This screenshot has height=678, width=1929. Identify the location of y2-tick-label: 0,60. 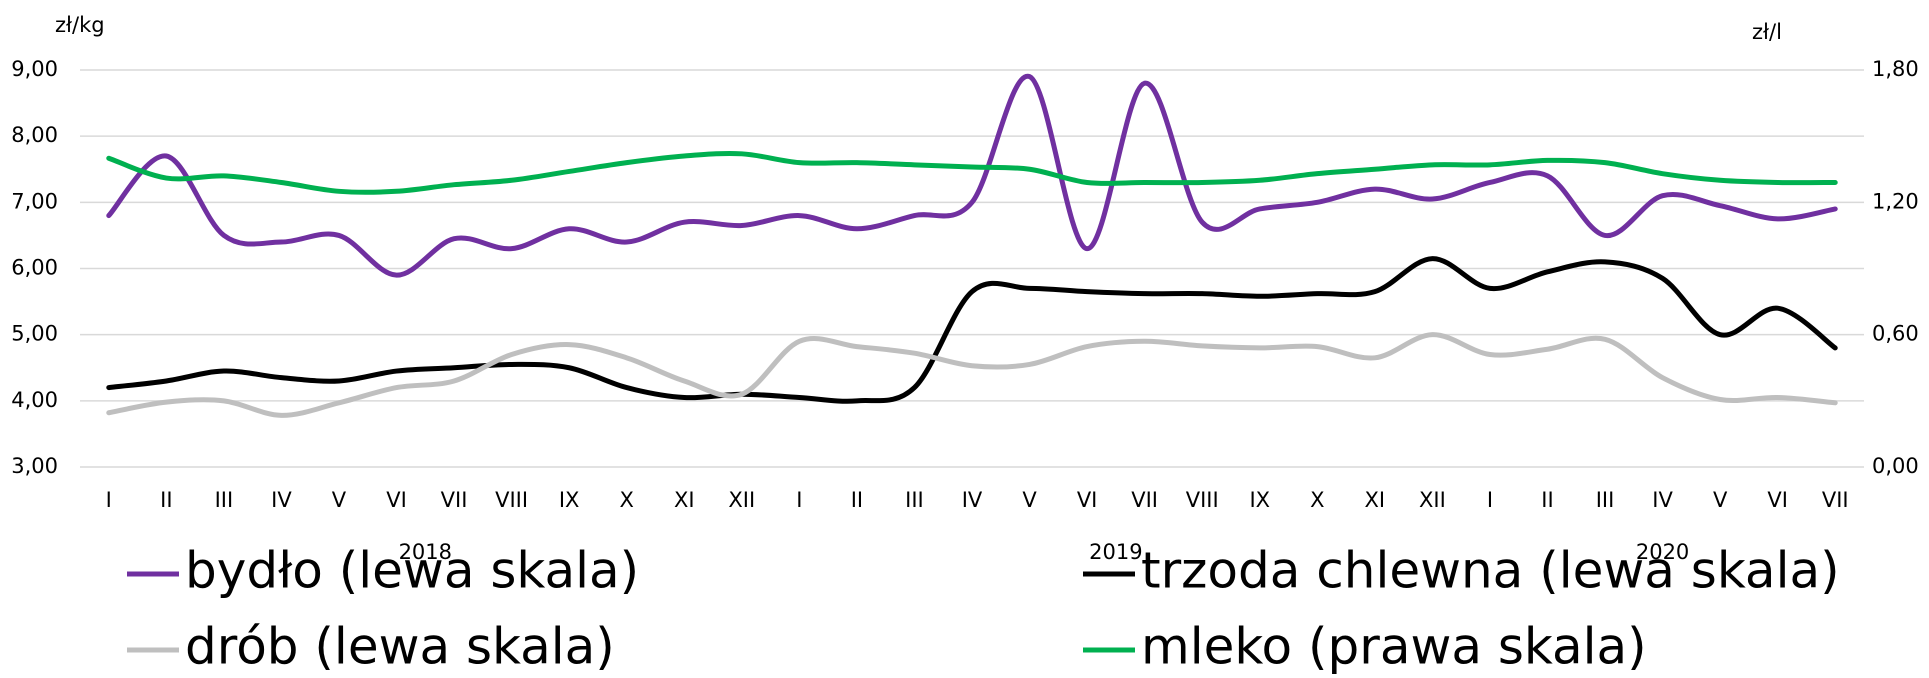
(1895, 334).